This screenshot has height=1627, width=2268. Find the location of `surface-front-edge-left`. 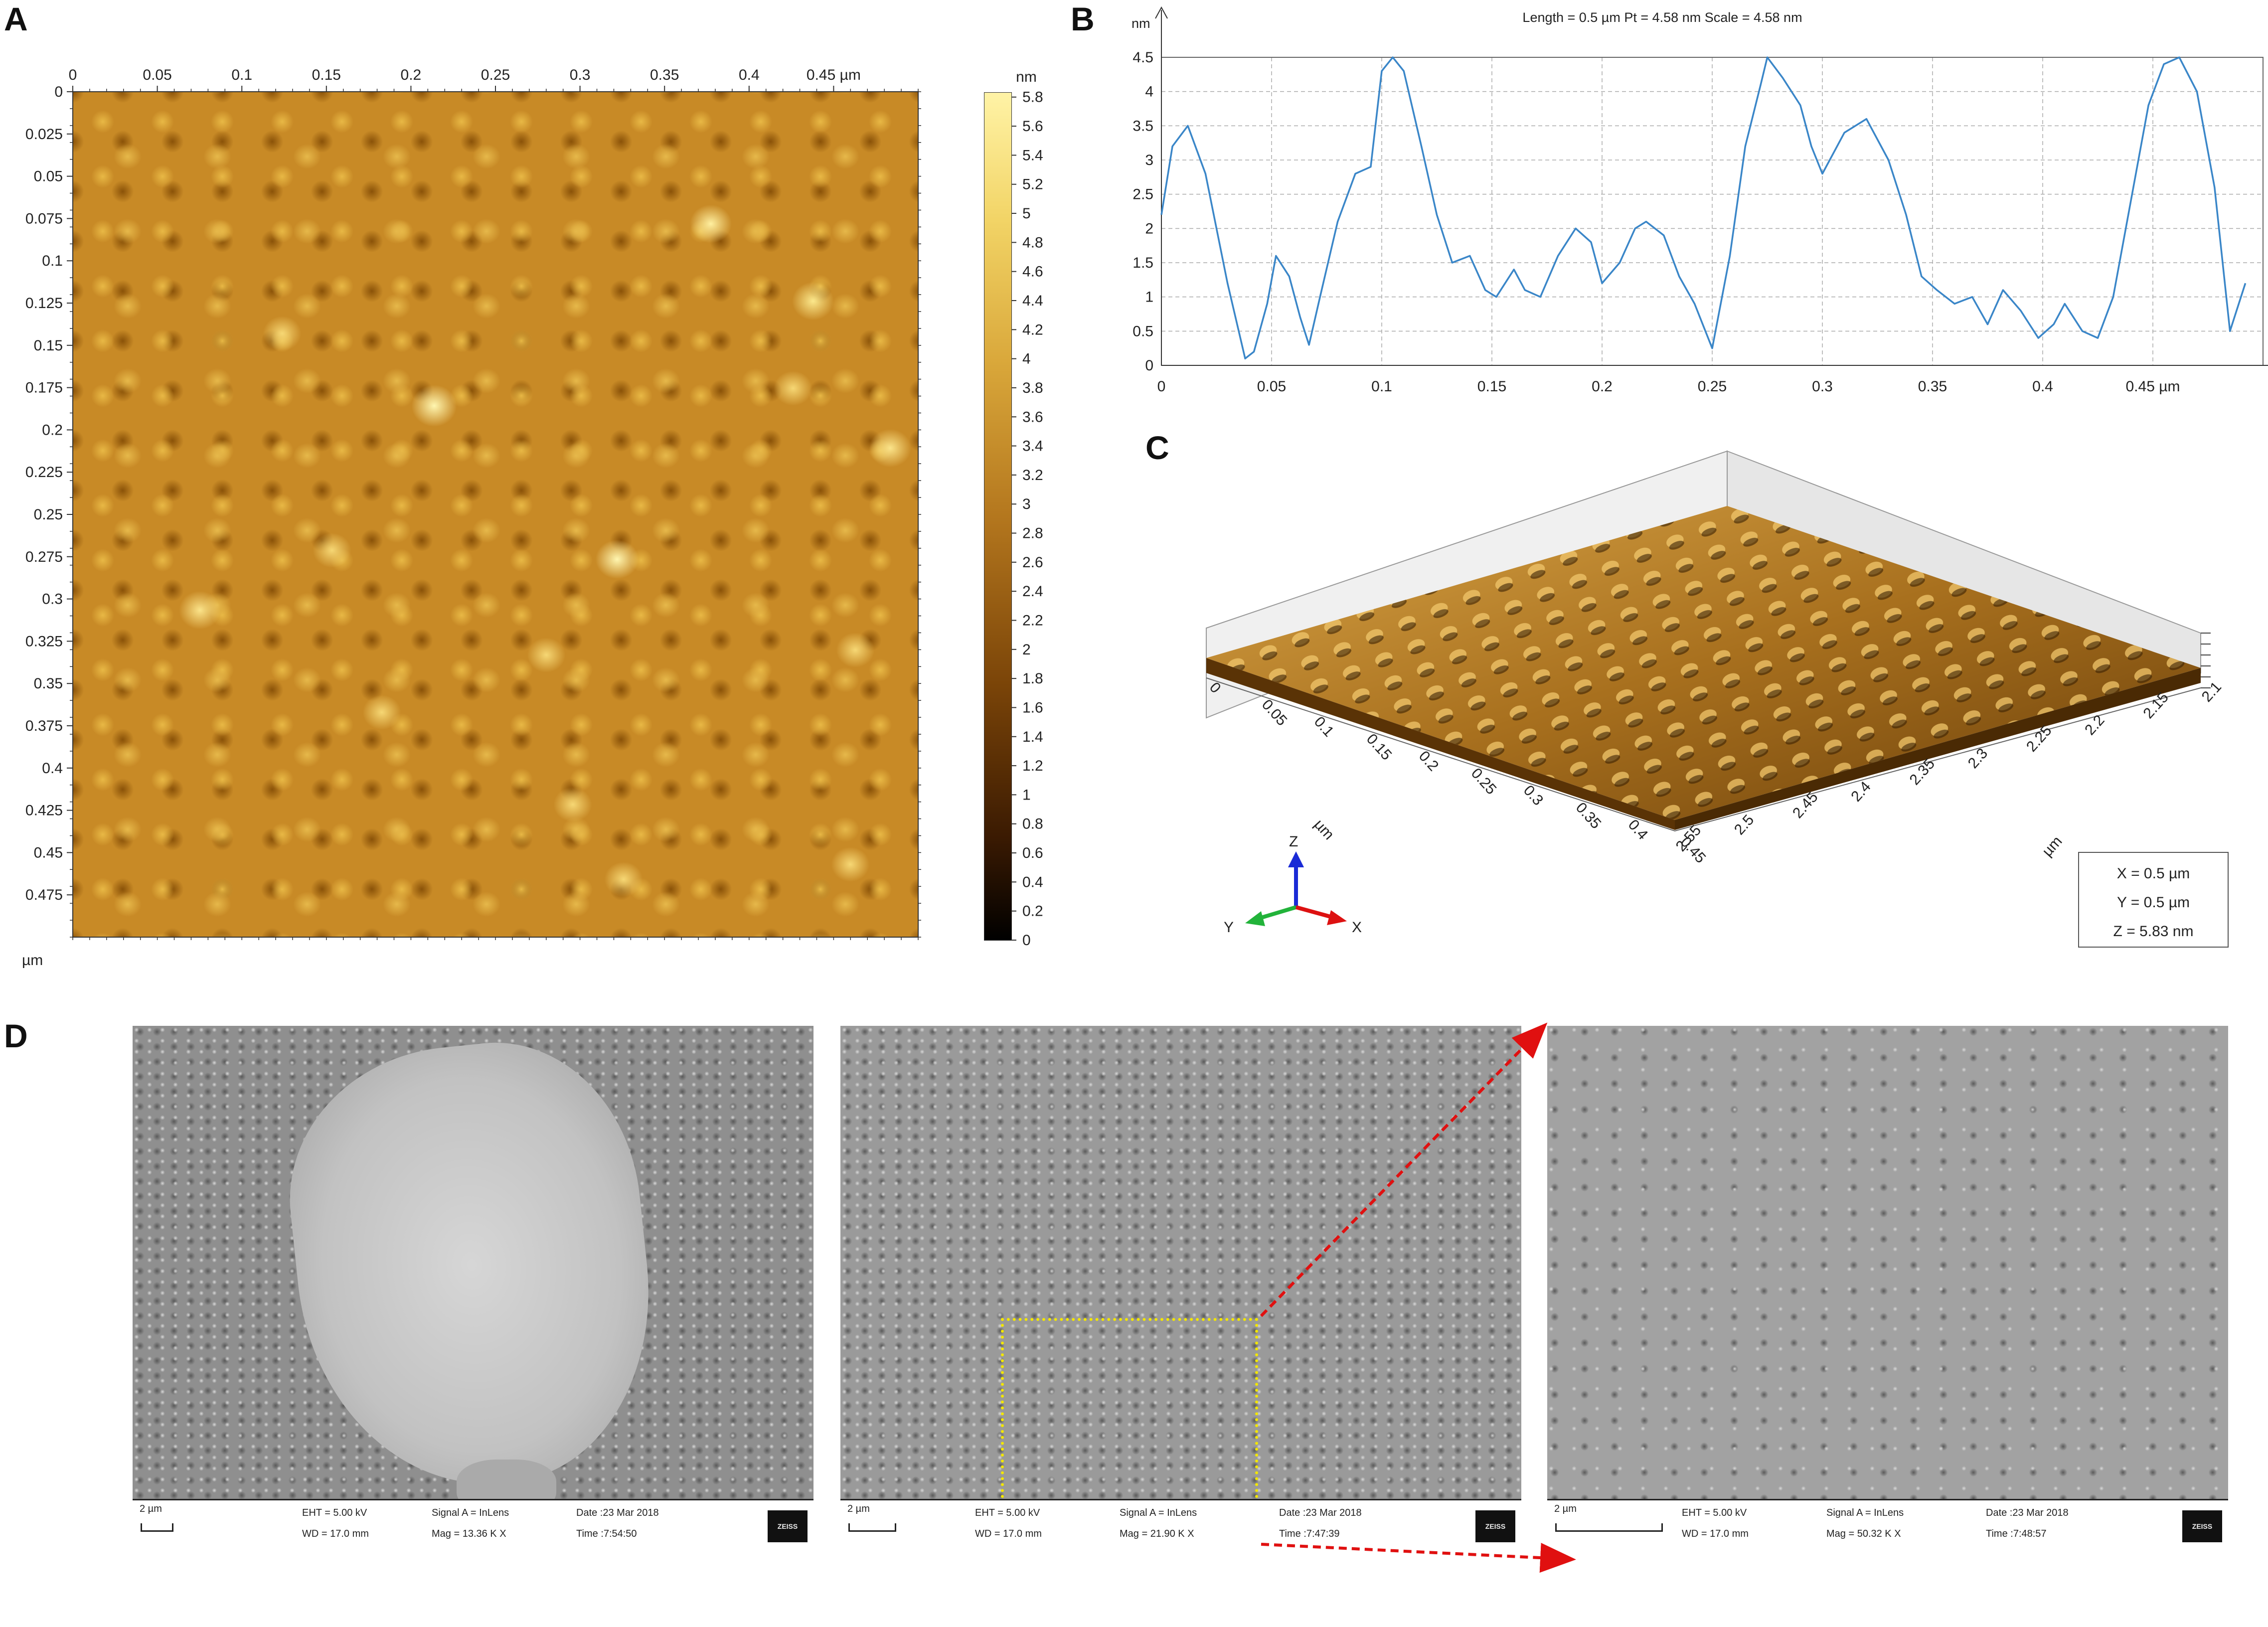

surface-front-edge-left is located at coordinates (1440, 744).